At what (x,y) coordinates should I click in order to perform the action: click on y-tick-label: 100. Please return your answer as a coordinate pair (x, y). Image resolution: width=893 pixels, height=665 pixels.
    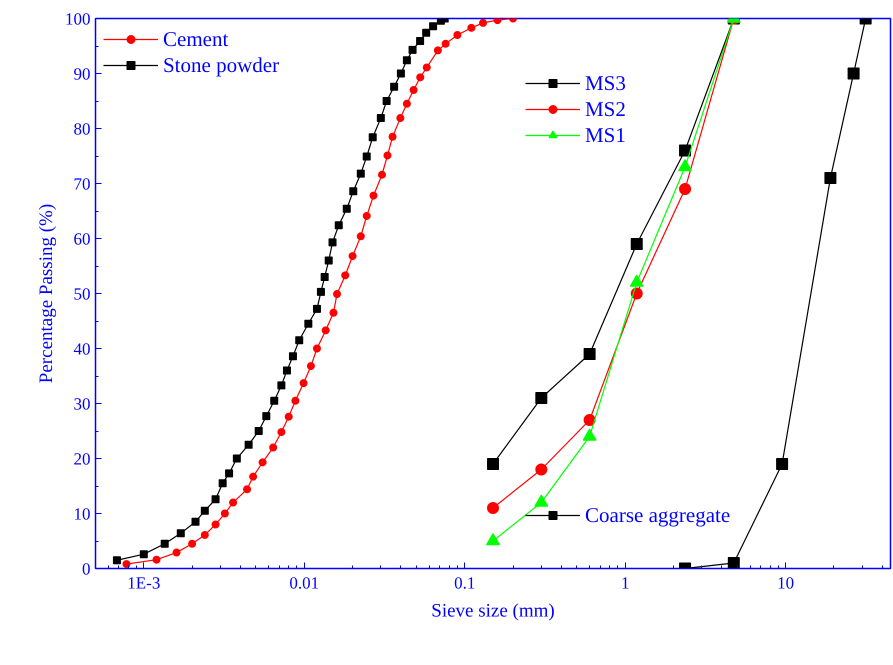
    Looking at the image, I should click on (77, 19).